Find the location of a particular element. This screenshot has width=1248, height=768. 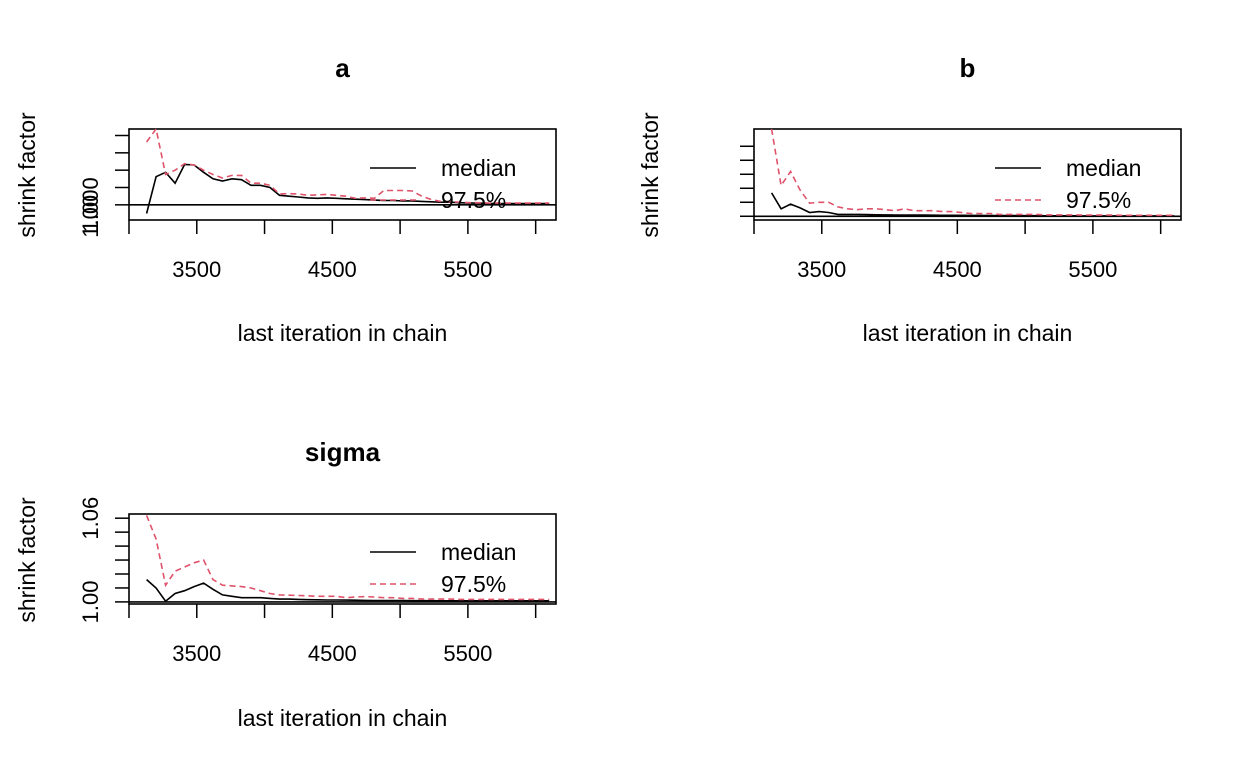

y-tick-label: 1.06 is located at coordinates (90, 518).